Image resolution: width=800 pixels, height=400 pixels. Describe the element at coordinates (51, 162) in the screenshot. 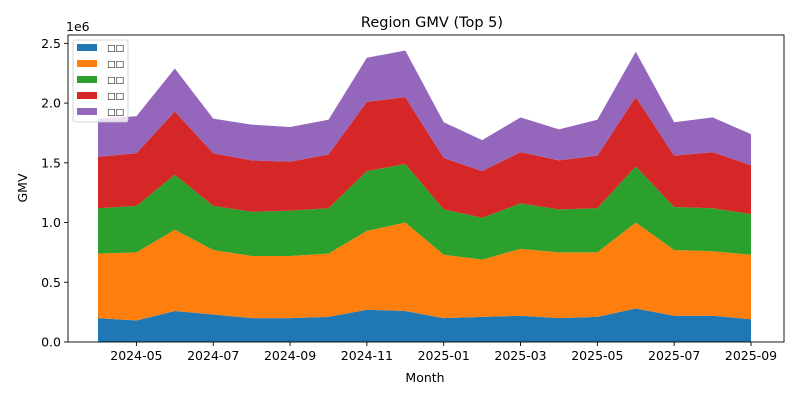

I see `y-tick-label: 1.5` at that location.